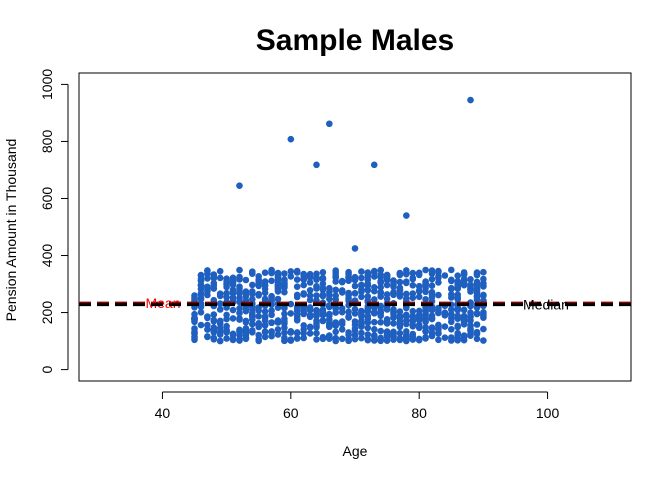 Image resolution: width=672 pixels, height=480 pixels. What do you see at coordinates (291, 413) in the screenshot?
I see `x-tick-label: 60` at bounding box center [291, 413].